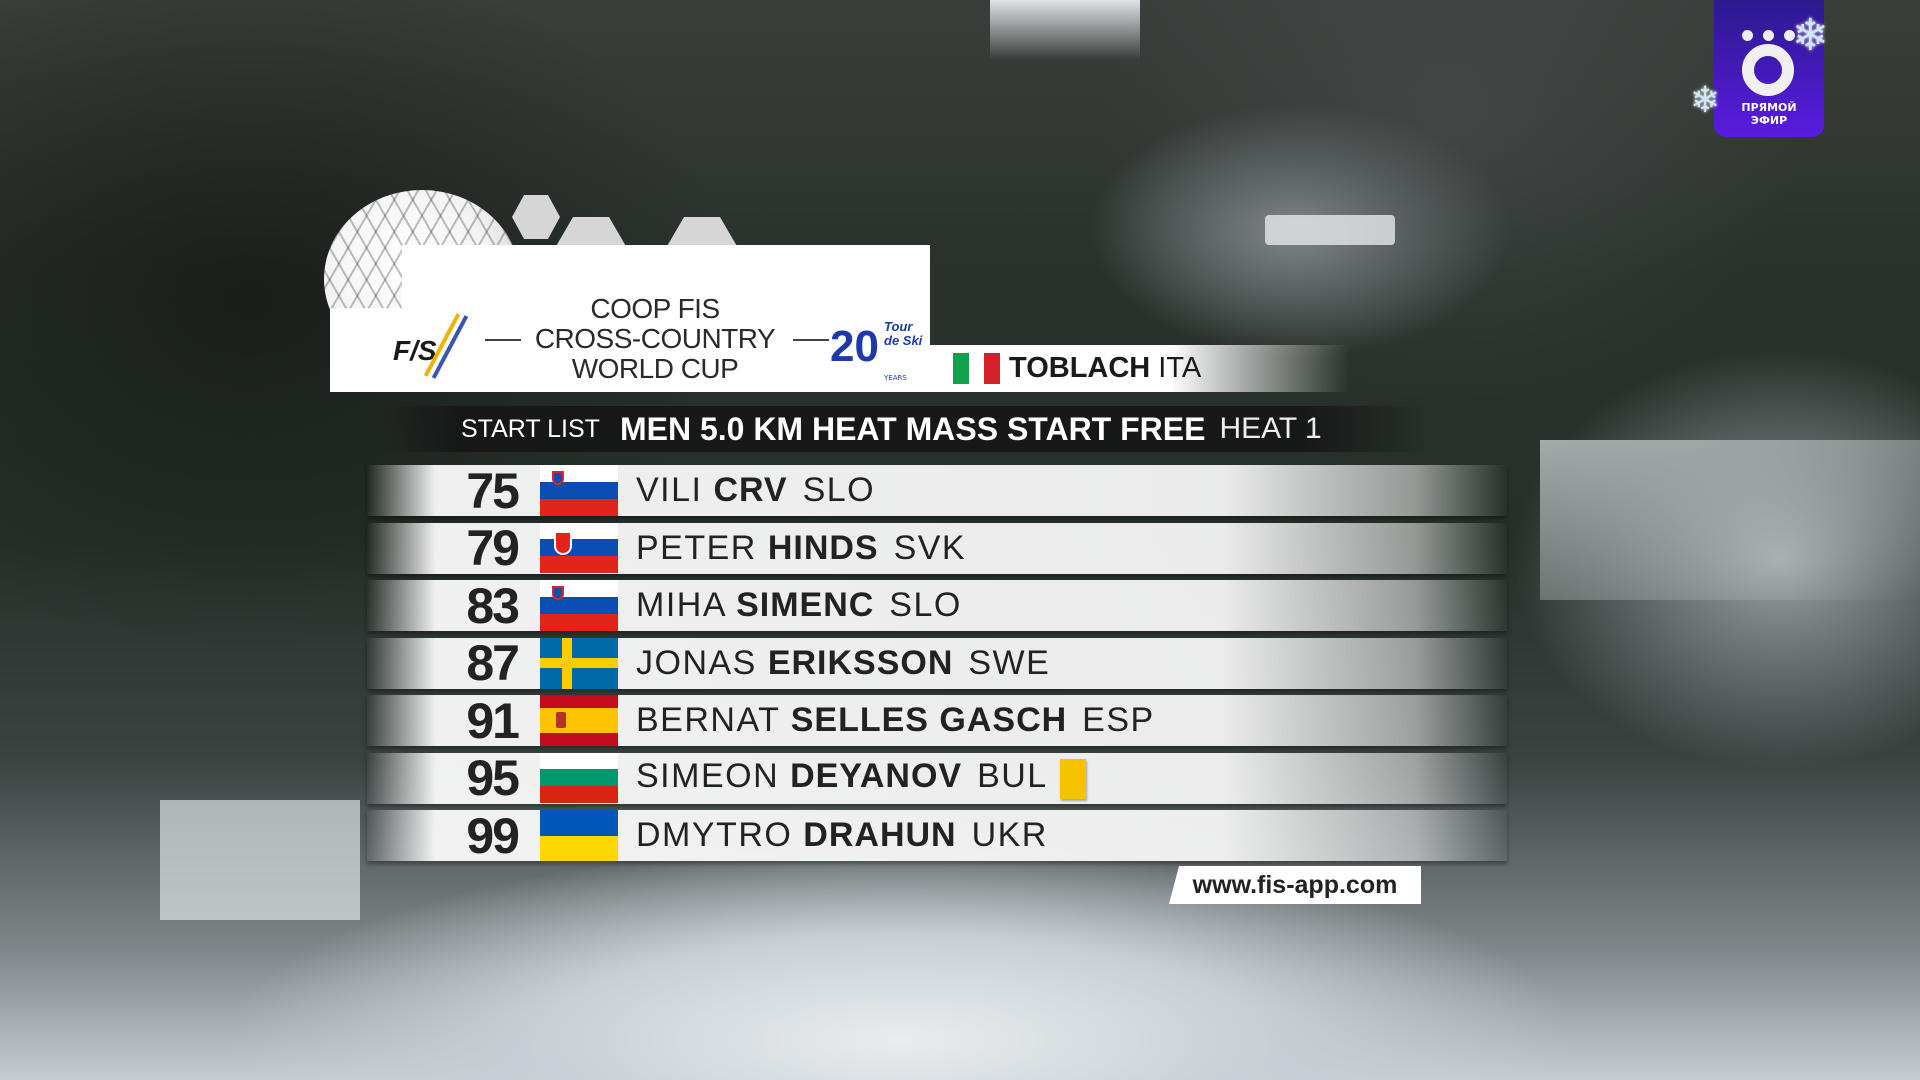 The height and width of the screenshot is (1080, 1920). Describe the element at coordinates (681, 605) in the screenshot. I see `first-name: MIHA` at that location.